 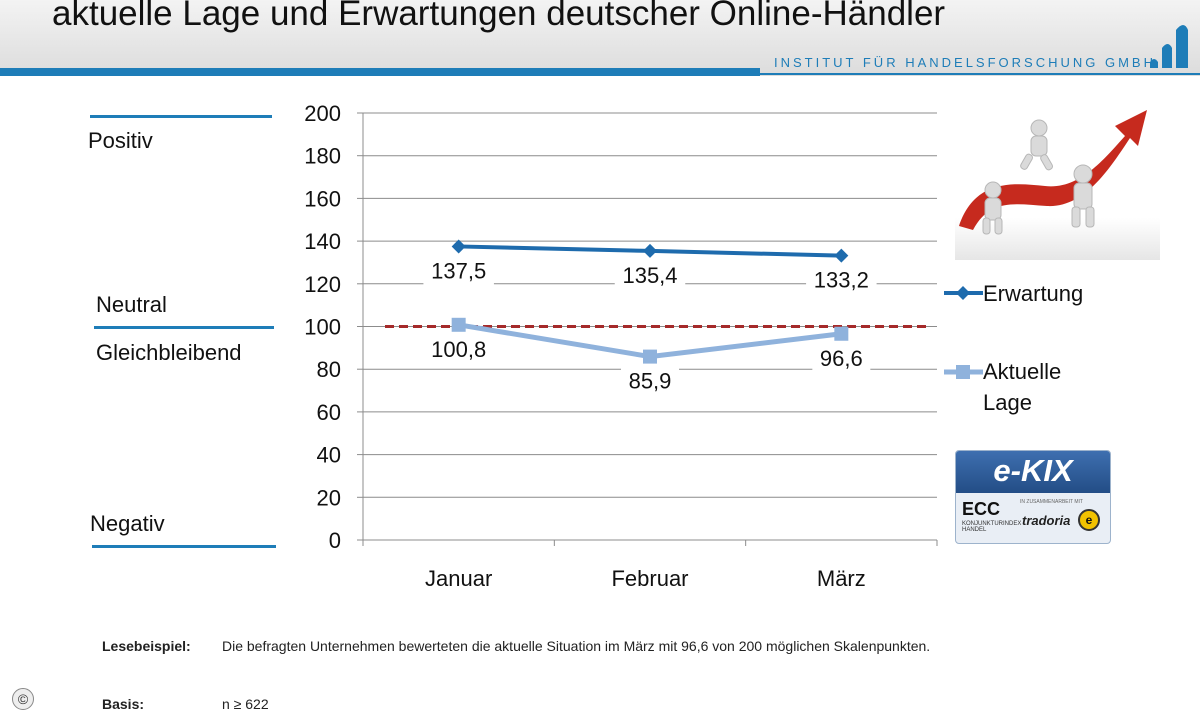 What do you see at coordinates (322, 327) in the screenshot?
I see `y-tick-label: 100` at bounding box center [322, 327].